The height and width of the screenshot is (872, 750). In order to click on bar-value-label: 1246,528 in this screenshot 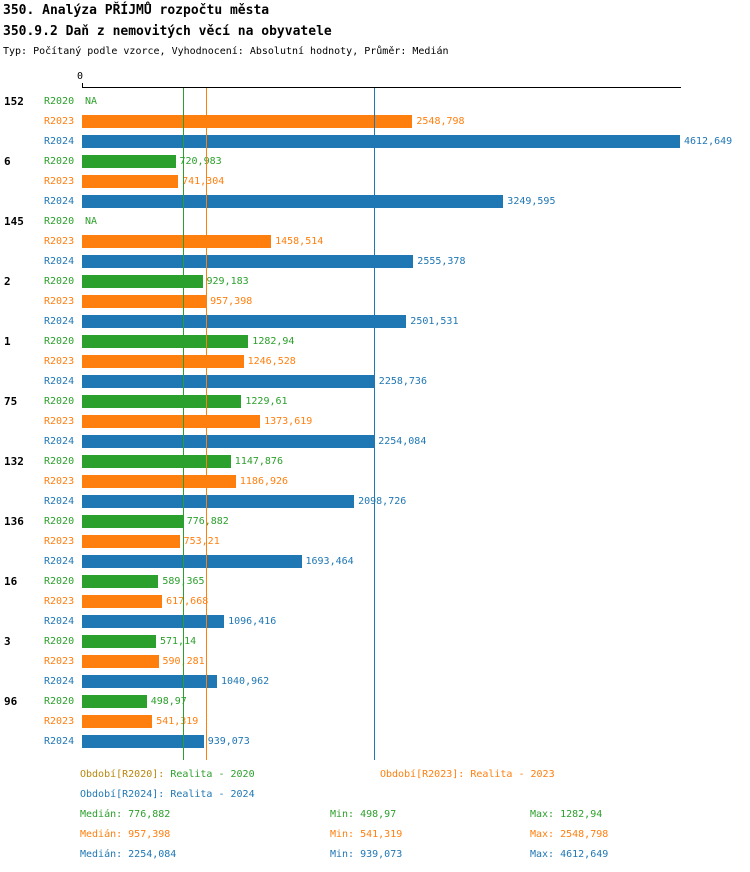, I will do `click(271, 361)`.